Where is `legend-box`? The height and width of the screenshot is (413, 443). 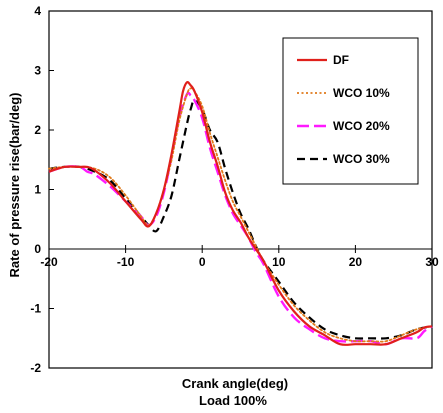 legend-box is located at coordinates (350, 111).